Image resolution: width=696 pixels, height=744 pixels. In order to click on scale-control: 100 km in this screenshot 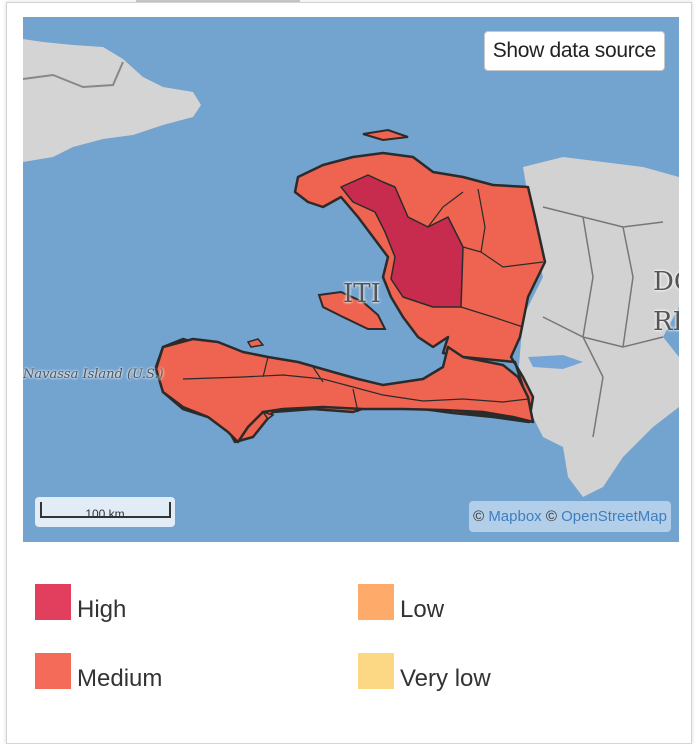, I will do `click(105, 512)`.